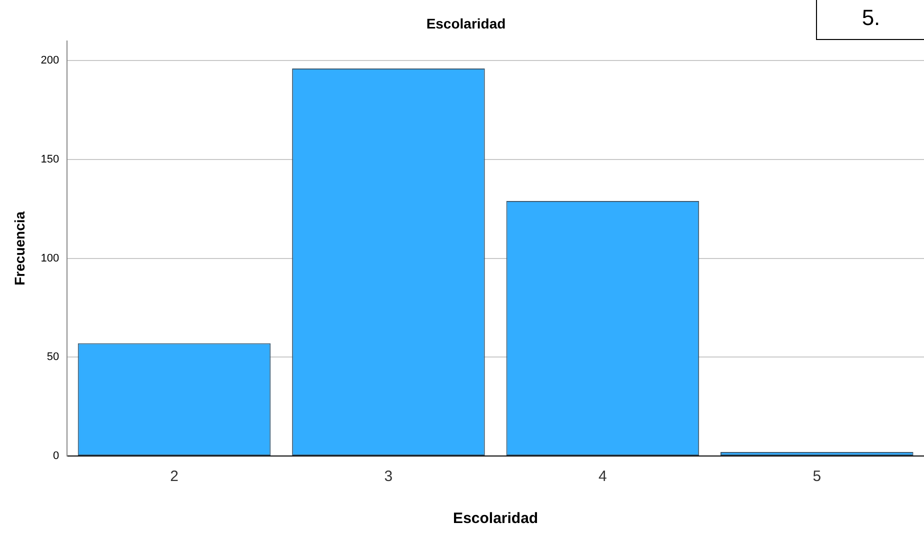 The height and width of the screenshot is (542, 924). Describe the element at coordinates (602, 477) in the screenshot. I see `x-tick-label: 4` at that location.